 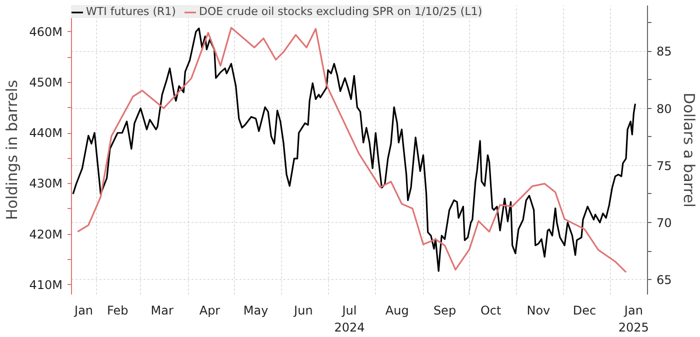 What do you see at coordinates (46, 31) in the screenshot?
I see `y-tick-label: 460M` at bounding box center [46, 31].